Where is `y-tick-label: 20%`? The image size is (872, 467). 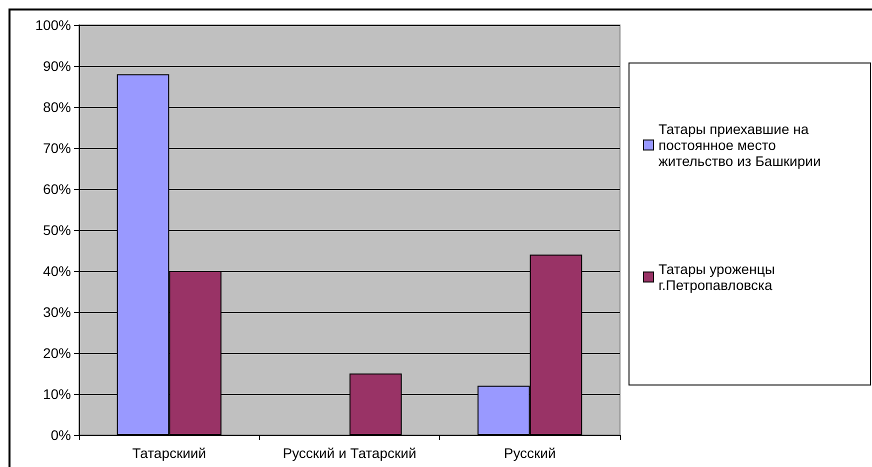 y-tick-label: 20% is located at coordinates (56, 353).